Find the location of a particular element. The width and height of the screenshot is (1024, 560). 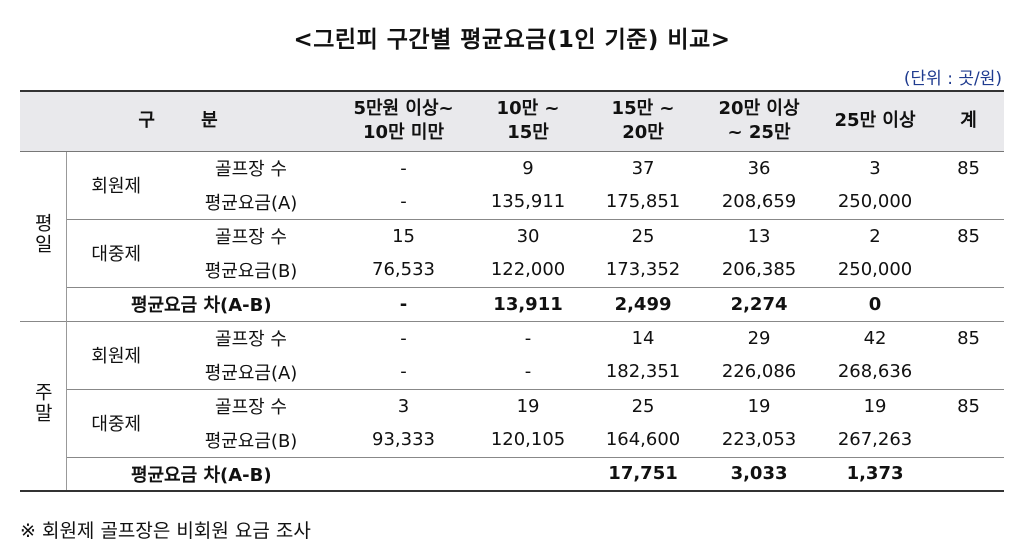

cell: 13 is located at coordinates (759, 235).